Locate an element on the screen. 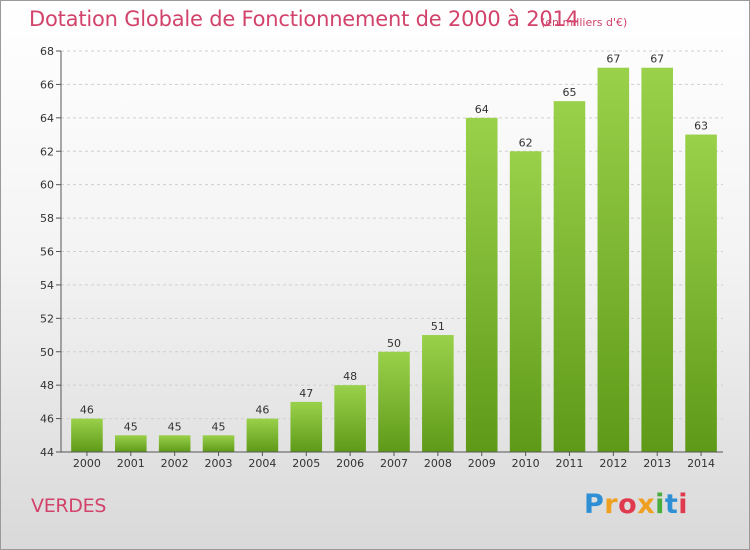 The width and height of the screenshot is (750, 550). value-label-2013: 67 is located at coordinates (657, 59).